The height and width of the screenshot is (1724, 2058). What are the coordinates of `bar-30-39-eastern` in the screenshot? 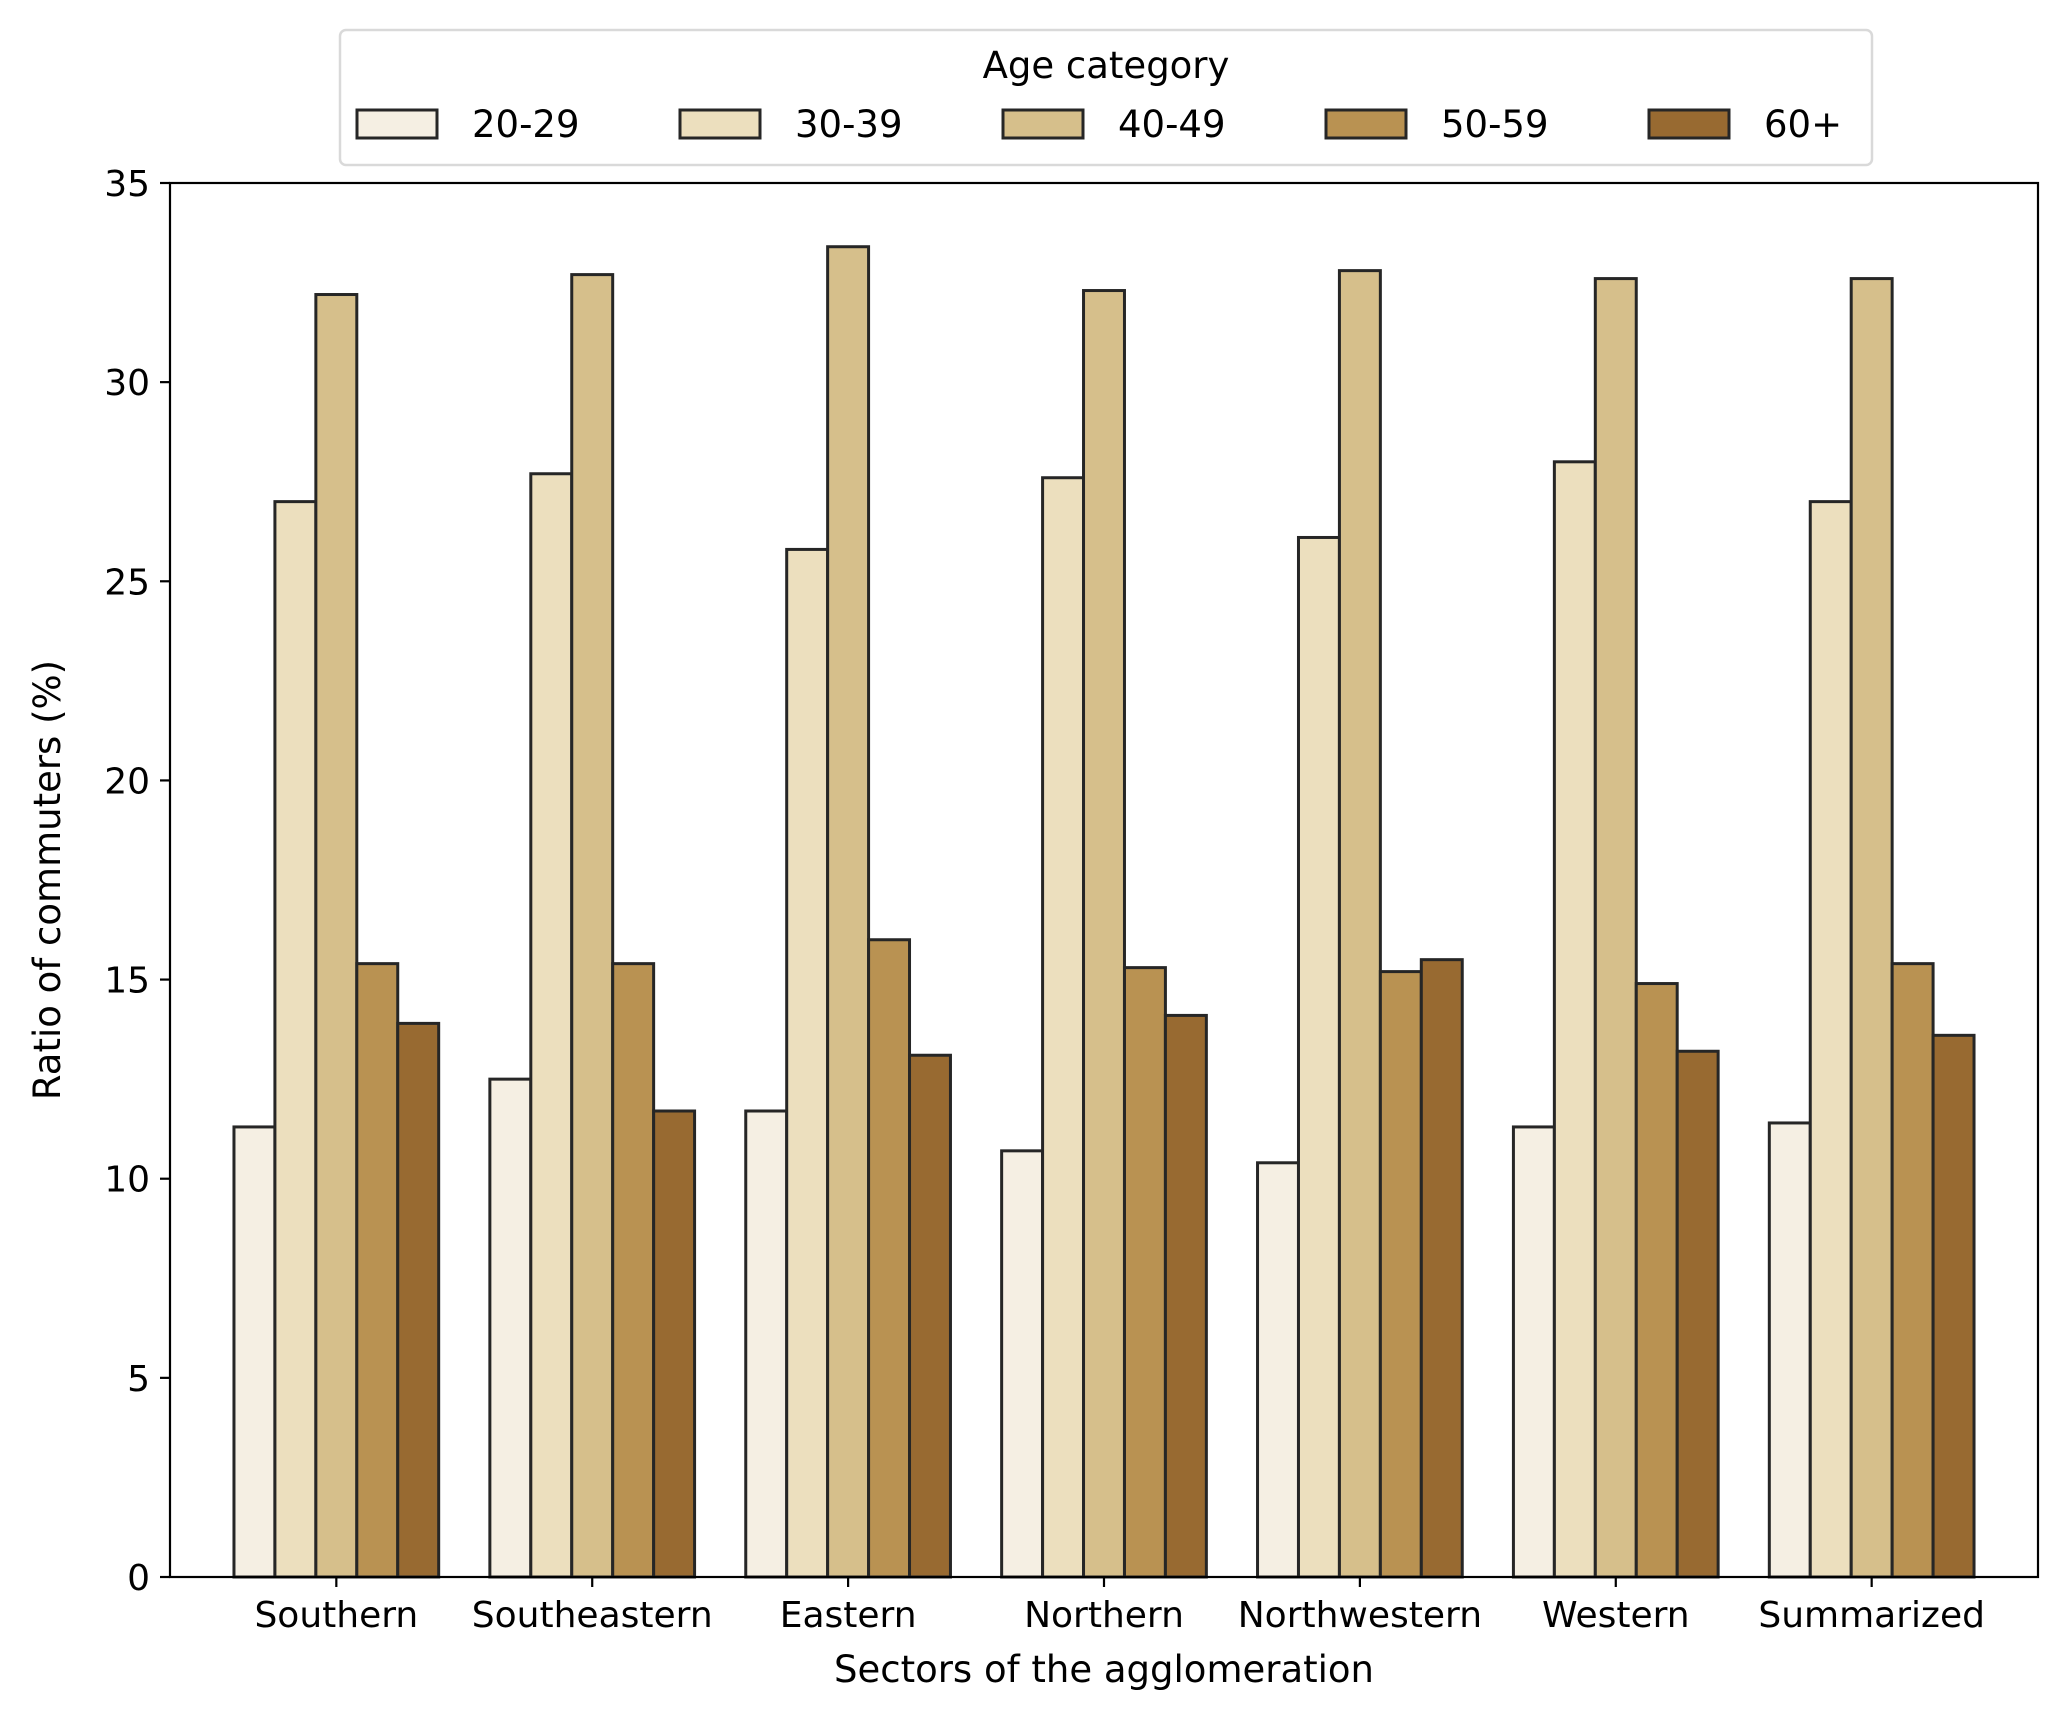 It's located at (807, 1063).